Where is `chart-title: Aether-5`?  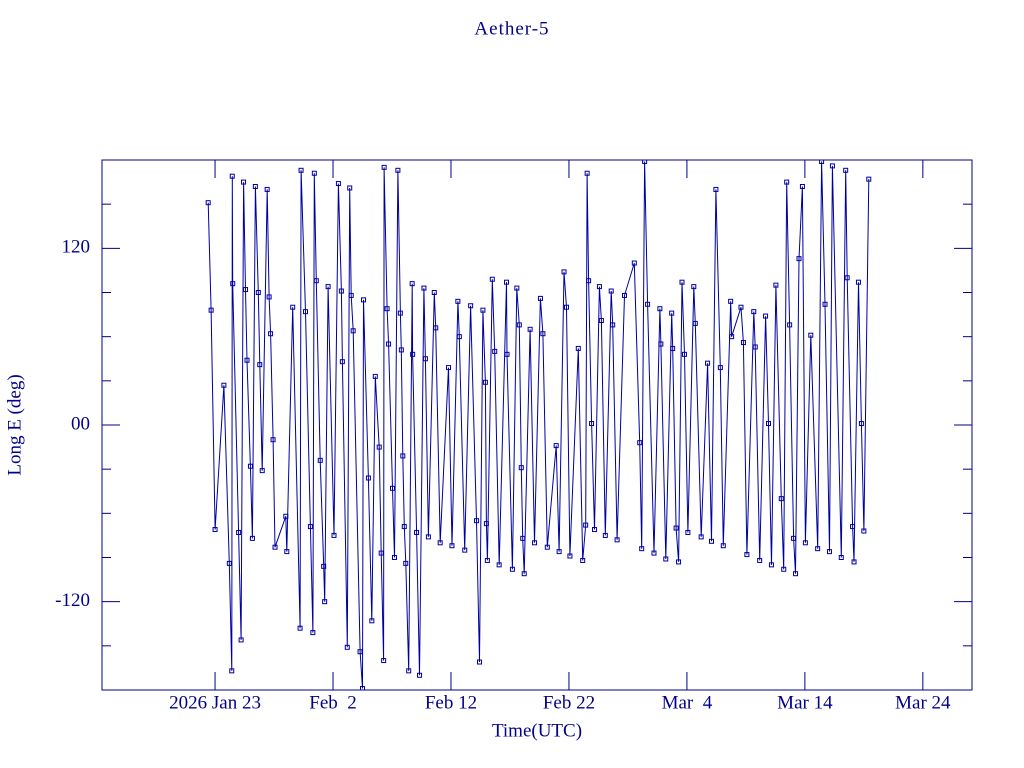 chart-title: Aether-5 is located at coordinates (511, 28).